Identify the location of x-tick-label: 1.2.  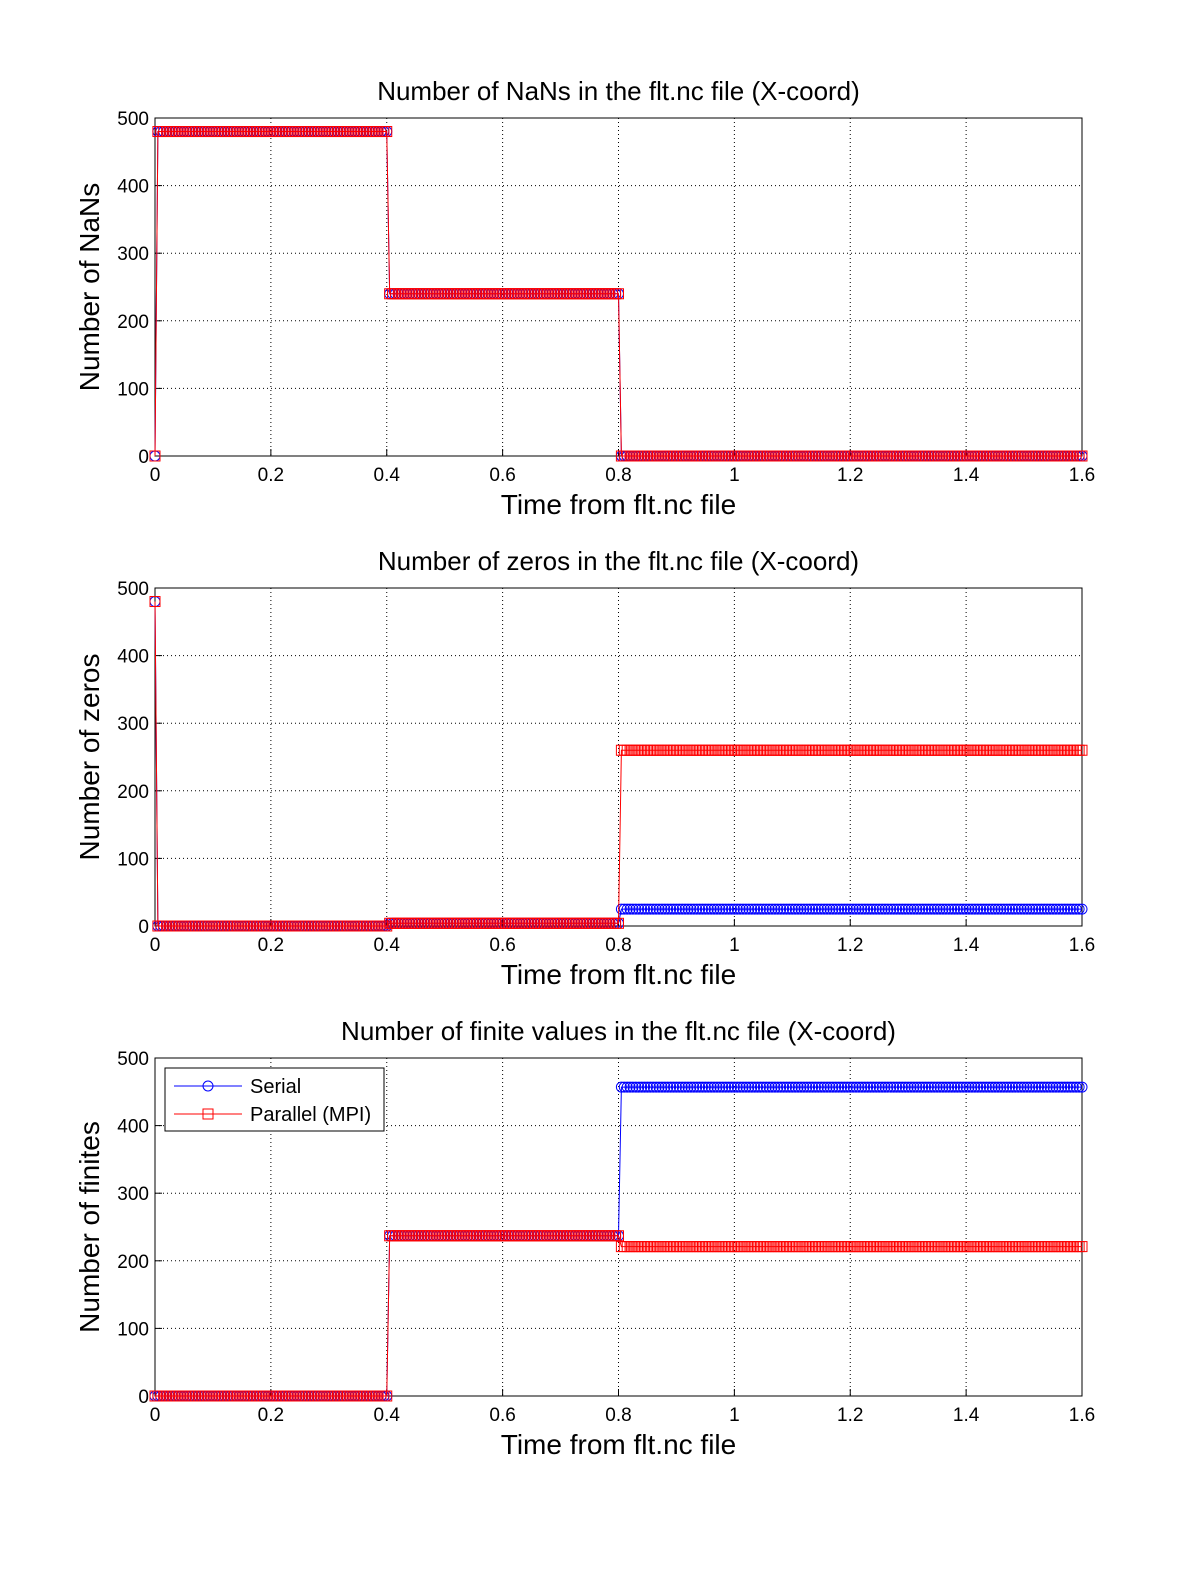
(850, 475).